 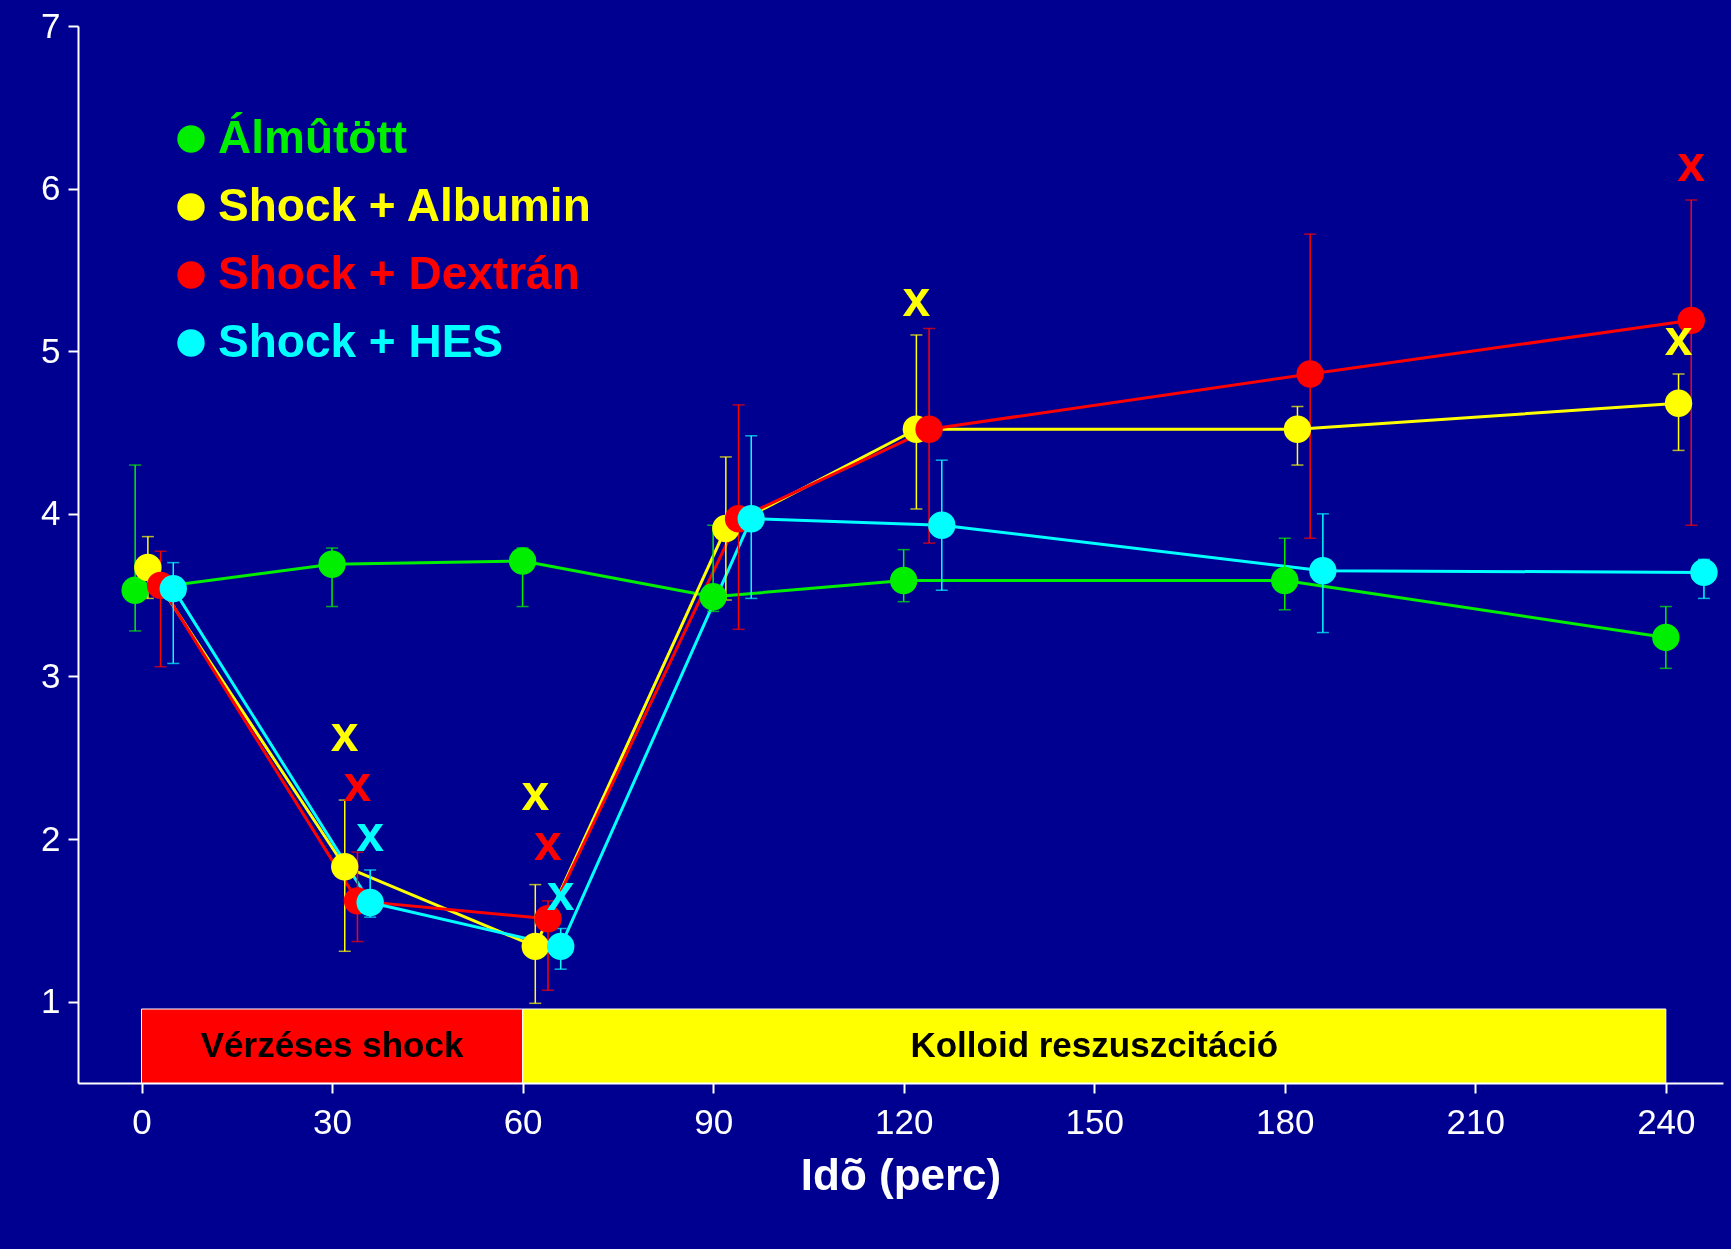 I want to click on y-tick-label: 7, so click(x=51, y=25).